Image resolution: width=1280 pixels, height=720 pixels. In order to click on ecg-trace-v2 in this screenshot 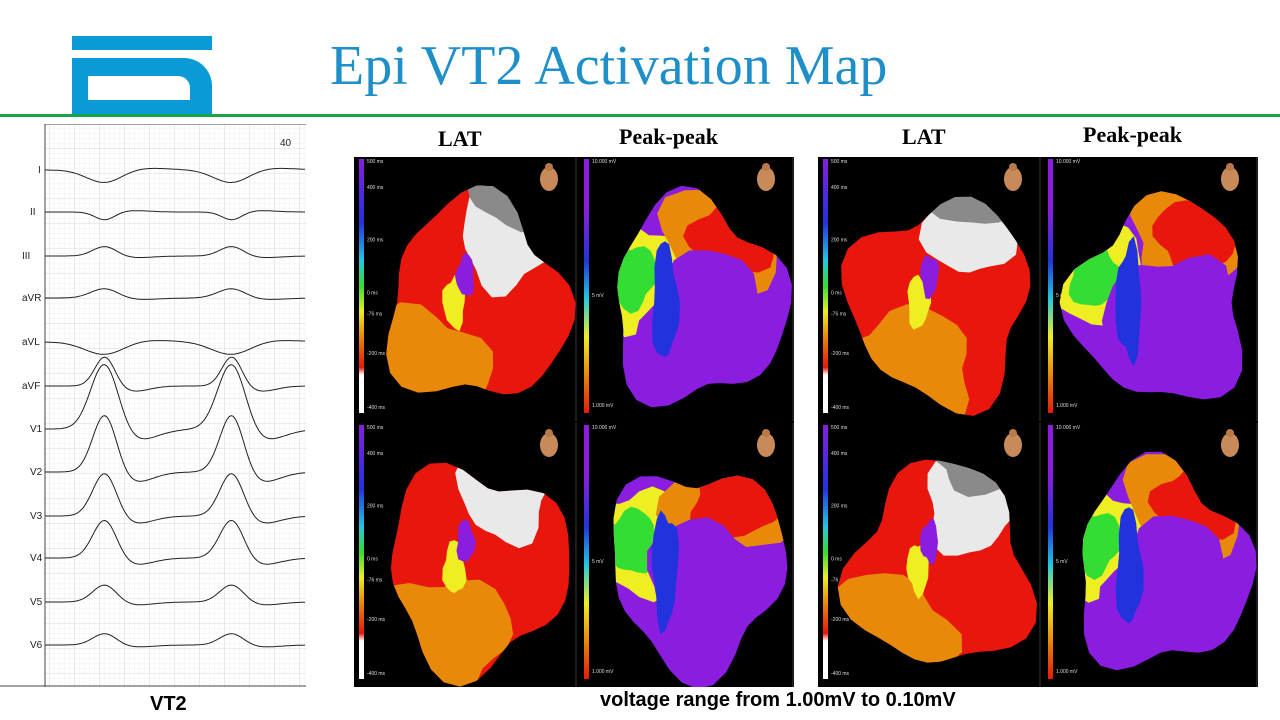, I will do `click(175, 448)`.